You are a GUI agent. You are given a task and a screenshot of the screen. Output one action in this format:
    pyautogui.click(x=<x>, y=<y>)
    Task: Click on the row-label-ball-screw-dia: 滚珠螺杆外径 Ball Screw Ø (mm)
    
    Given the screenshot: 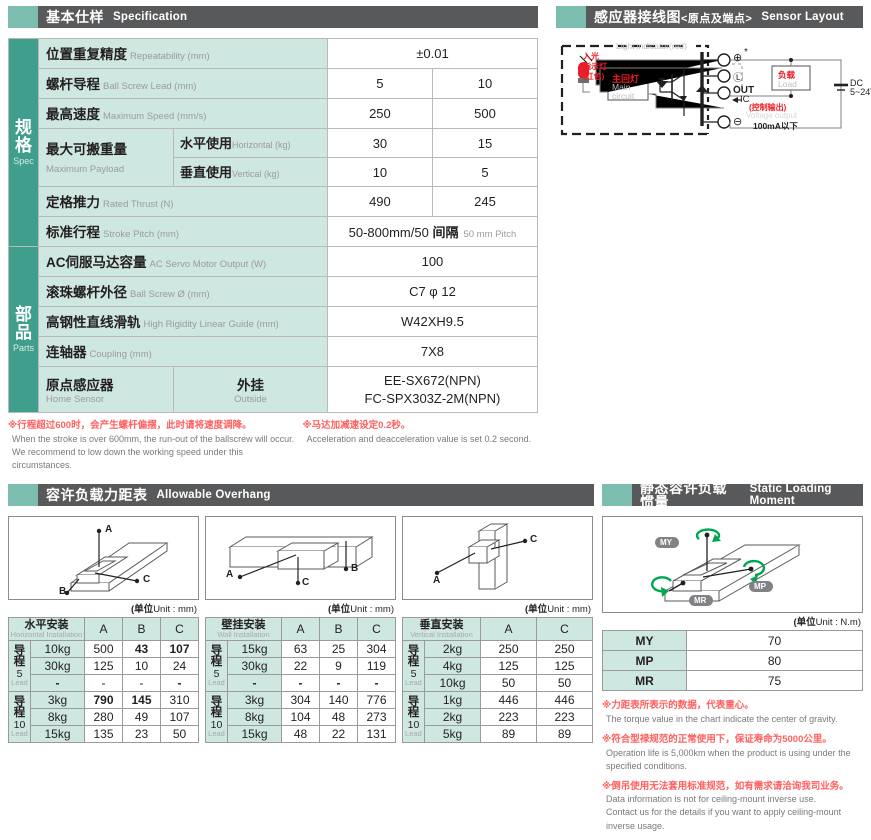 What is the action you would take?
    pyautogui.click(x=183, y=291)
    